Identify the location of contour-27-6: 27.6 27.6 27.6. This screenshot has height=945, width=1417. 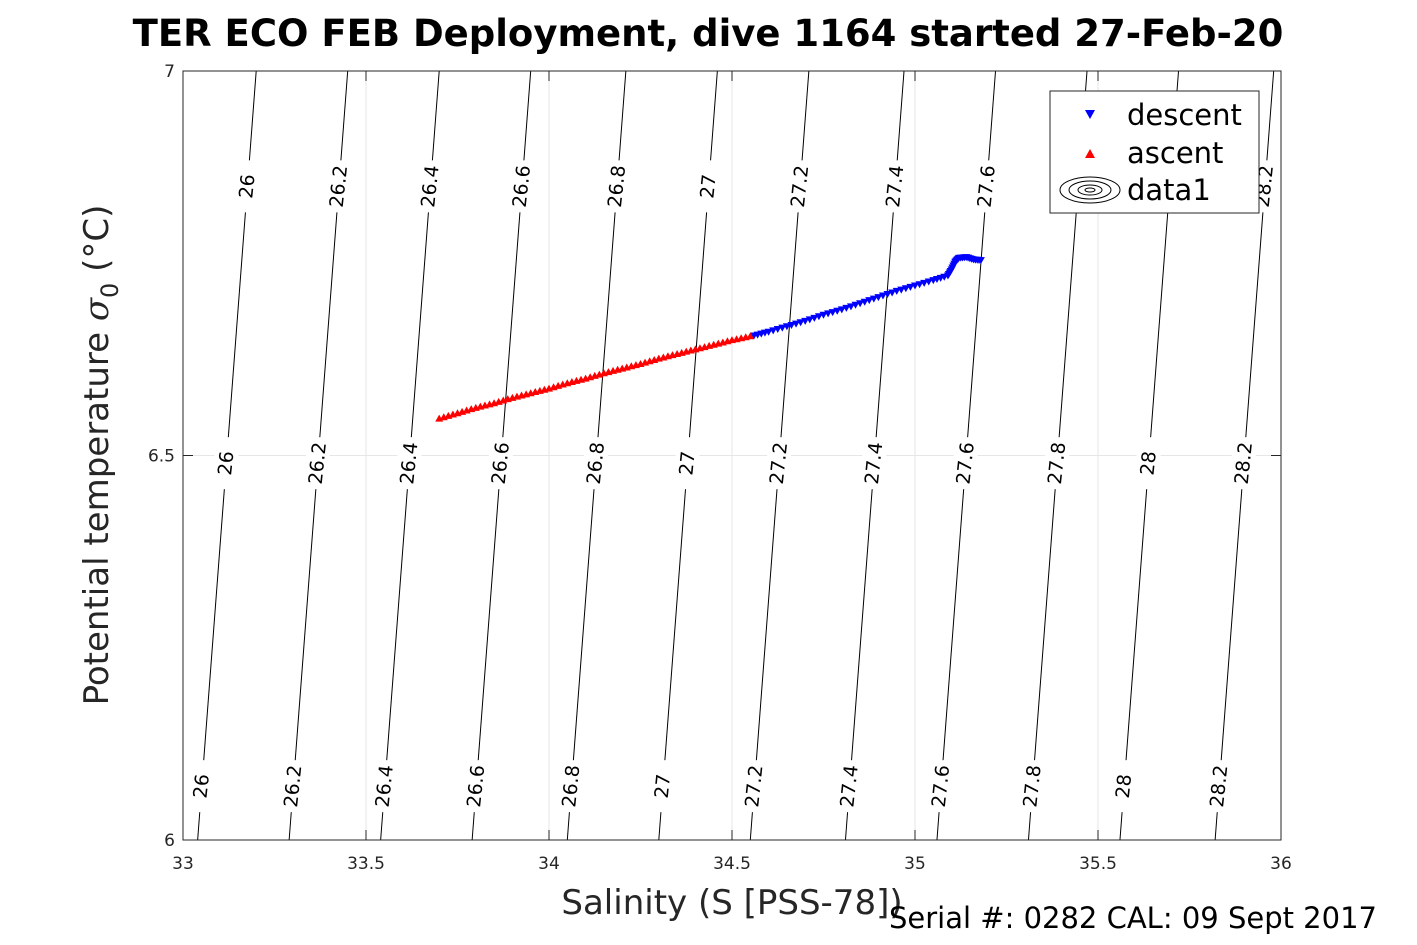
(964, 455).